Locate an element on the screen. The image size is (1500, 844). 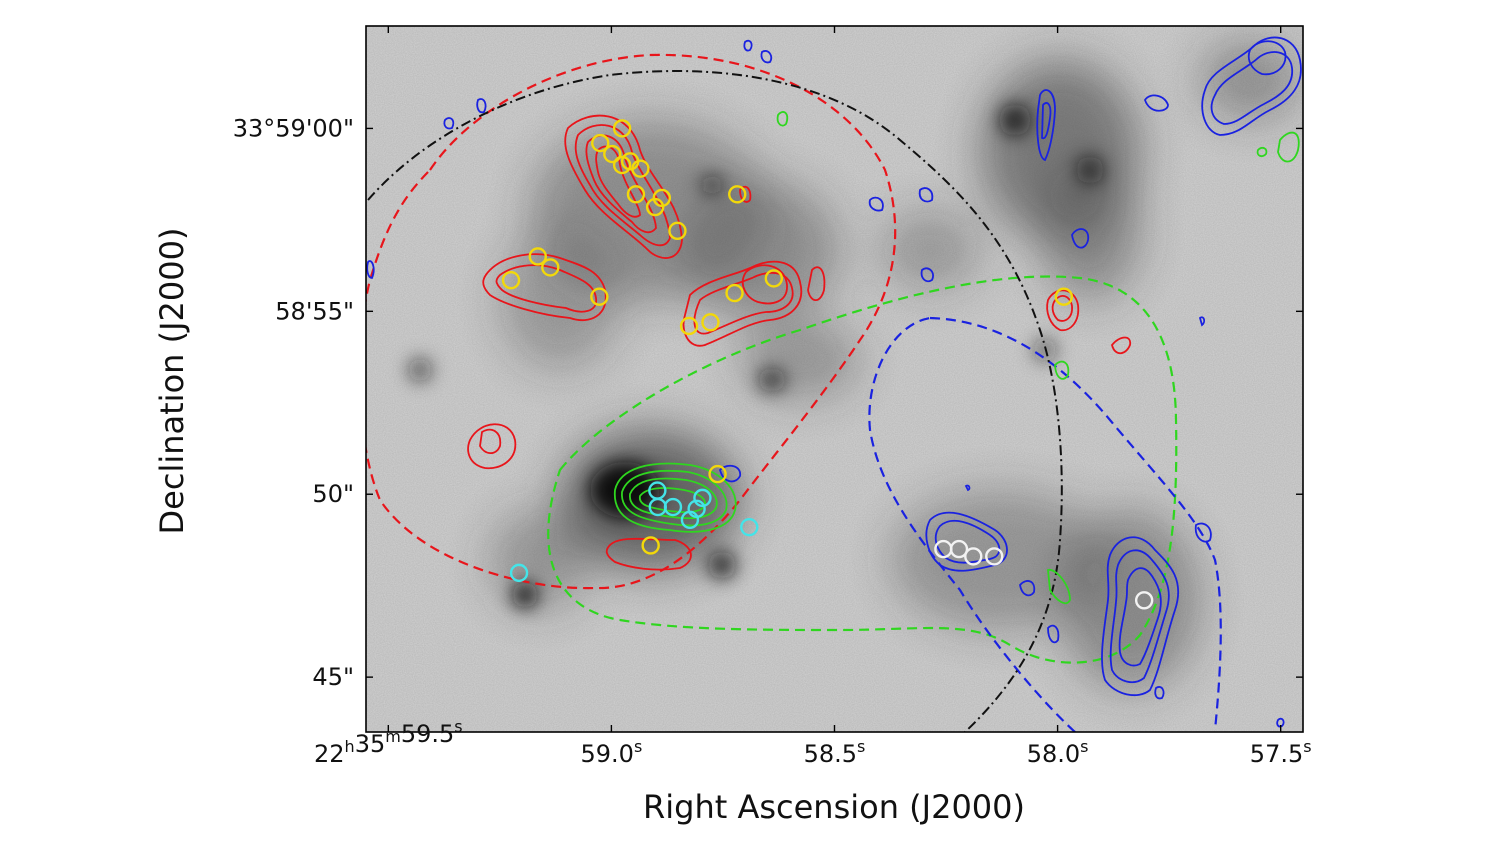
x-tick-label: 22h35m59.5s is located at coordinates (388, 742).